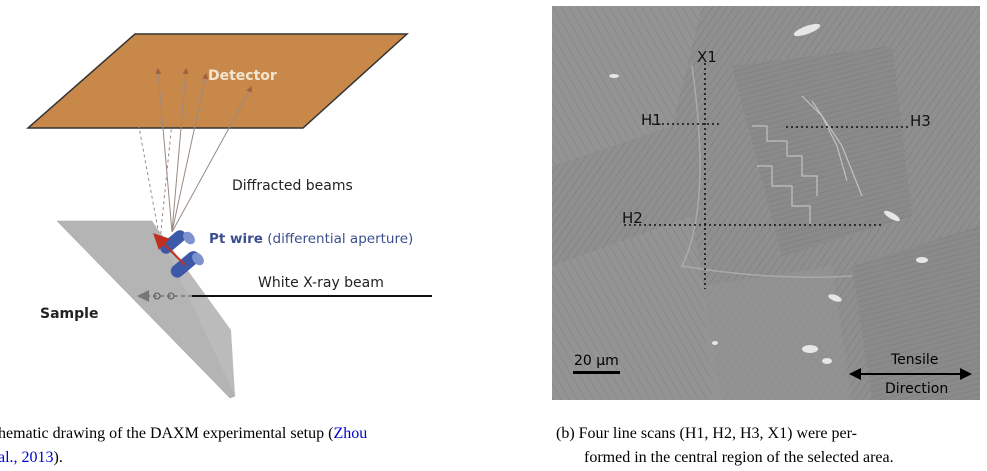 The image size is (987, 471). What do you see at coordinates (311, 239) in the screenshot?
I see `pt-wire-label: Pt wire (differential aperture)` at bounding box center [311, 239].